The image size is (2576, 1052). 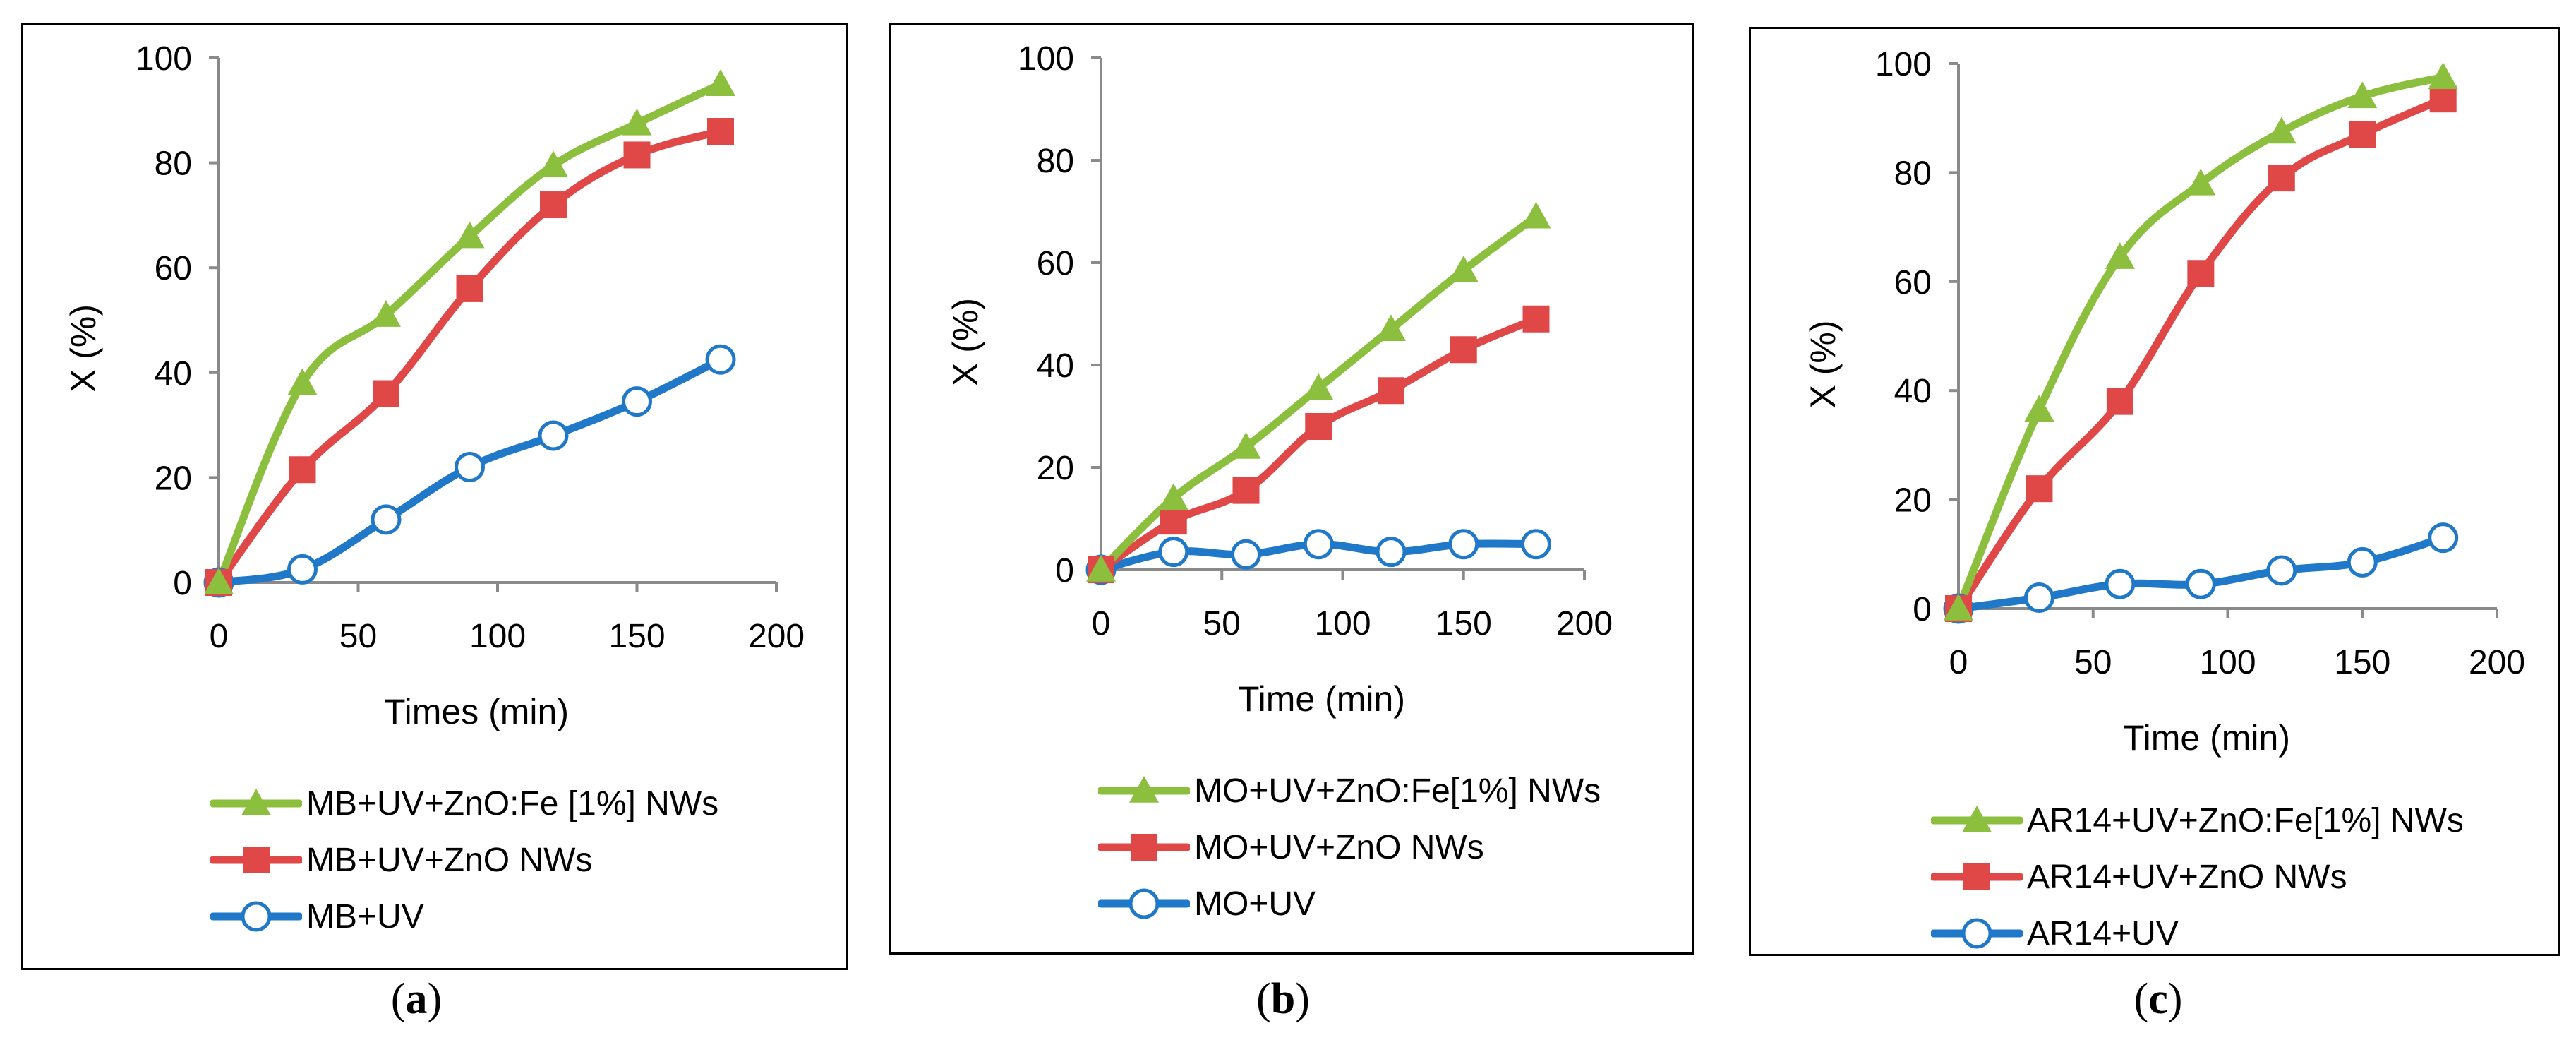 I want to click on legend-item: MB+UV+ZnO NWs, so click(x=464, y=860).